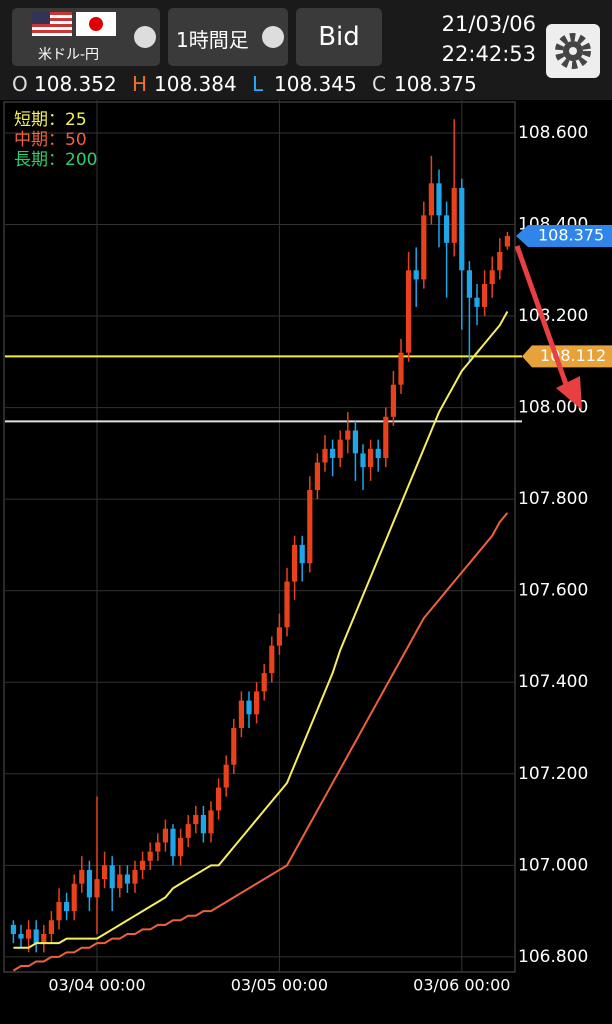 The image size is (612, 1024). I want to click on price-tag, so click(567, 356).